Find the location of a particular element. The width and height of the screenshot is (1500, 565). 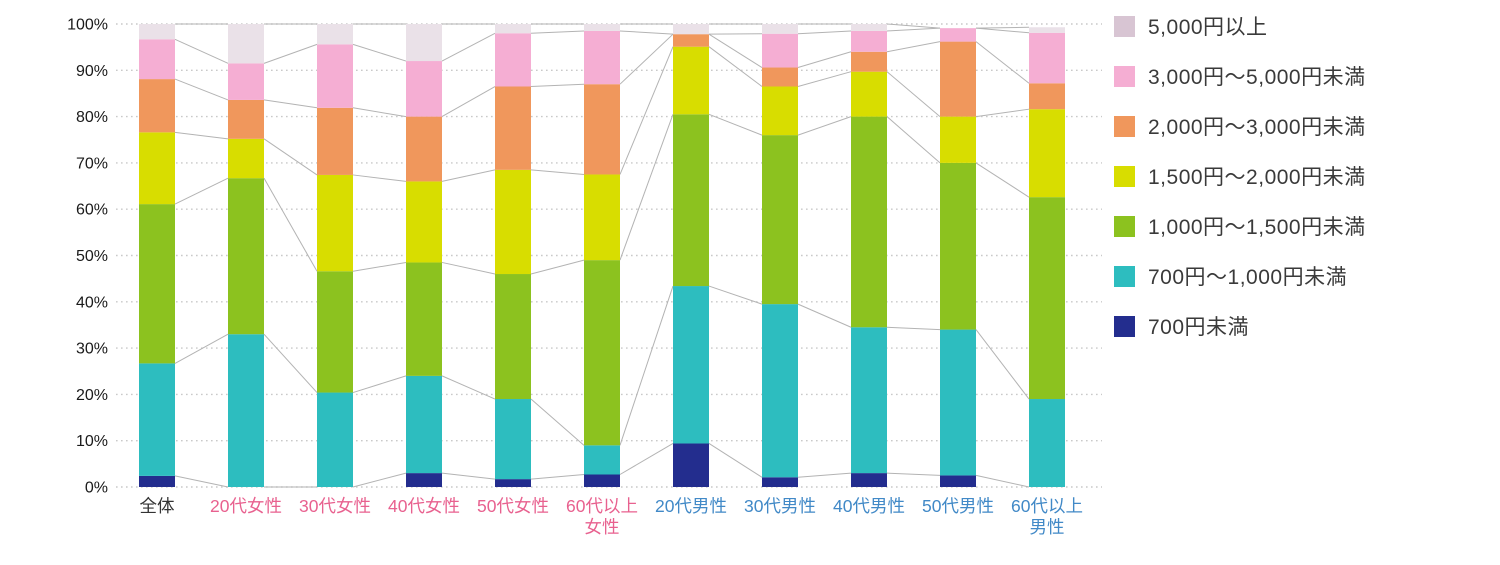

legend-item: 700円〜1,000円未満 is located at coordinates (1304, 276).